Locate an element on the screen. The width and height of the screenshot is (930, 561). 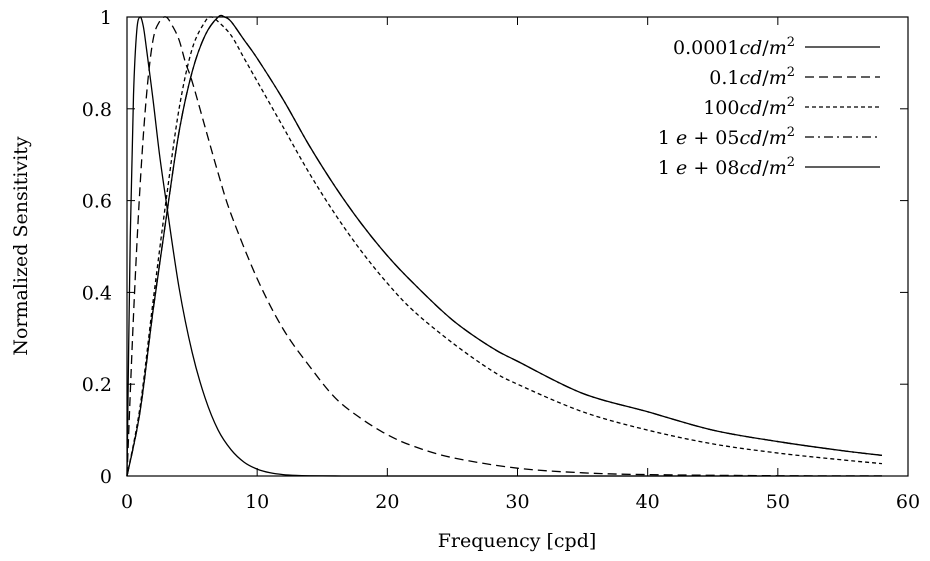
legend-label-3: 100cd/m2 is located at coordinates (749, 107).